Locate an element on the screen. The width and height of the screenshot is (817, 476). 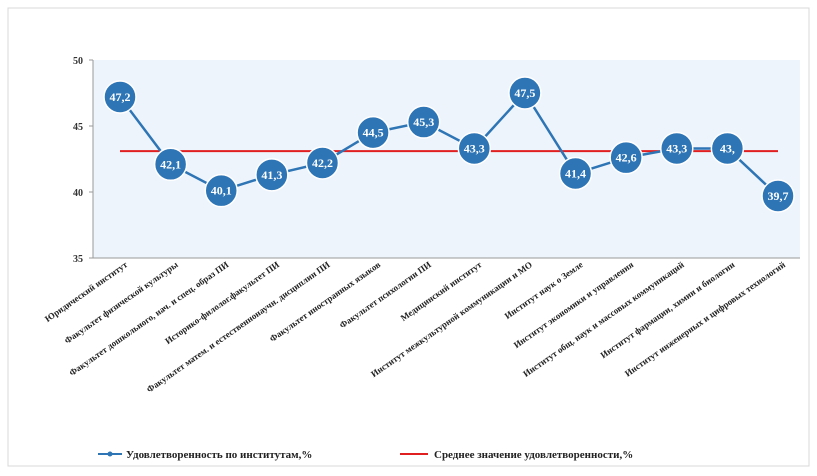
legend-marker-satisfaction is located at coordinates (110, 454).